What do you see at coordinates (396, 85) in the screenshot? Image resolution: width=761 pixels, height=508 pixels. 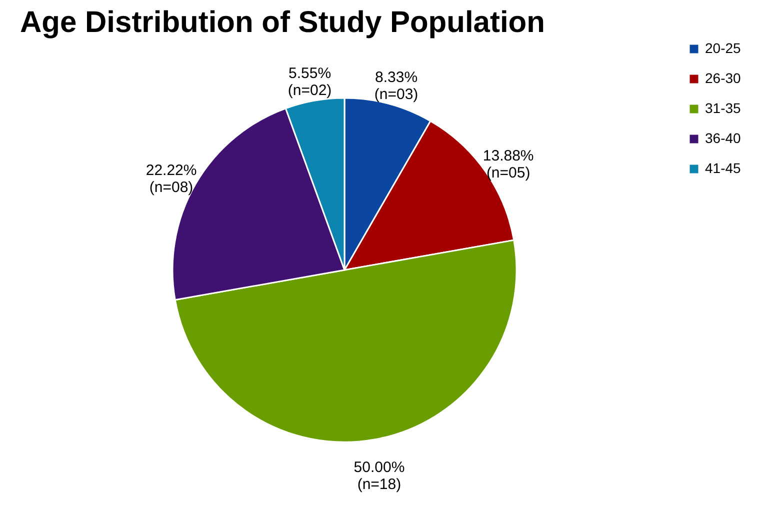 I see `data-label: 8.33% (n=03)` at bounding box center [396, 85].